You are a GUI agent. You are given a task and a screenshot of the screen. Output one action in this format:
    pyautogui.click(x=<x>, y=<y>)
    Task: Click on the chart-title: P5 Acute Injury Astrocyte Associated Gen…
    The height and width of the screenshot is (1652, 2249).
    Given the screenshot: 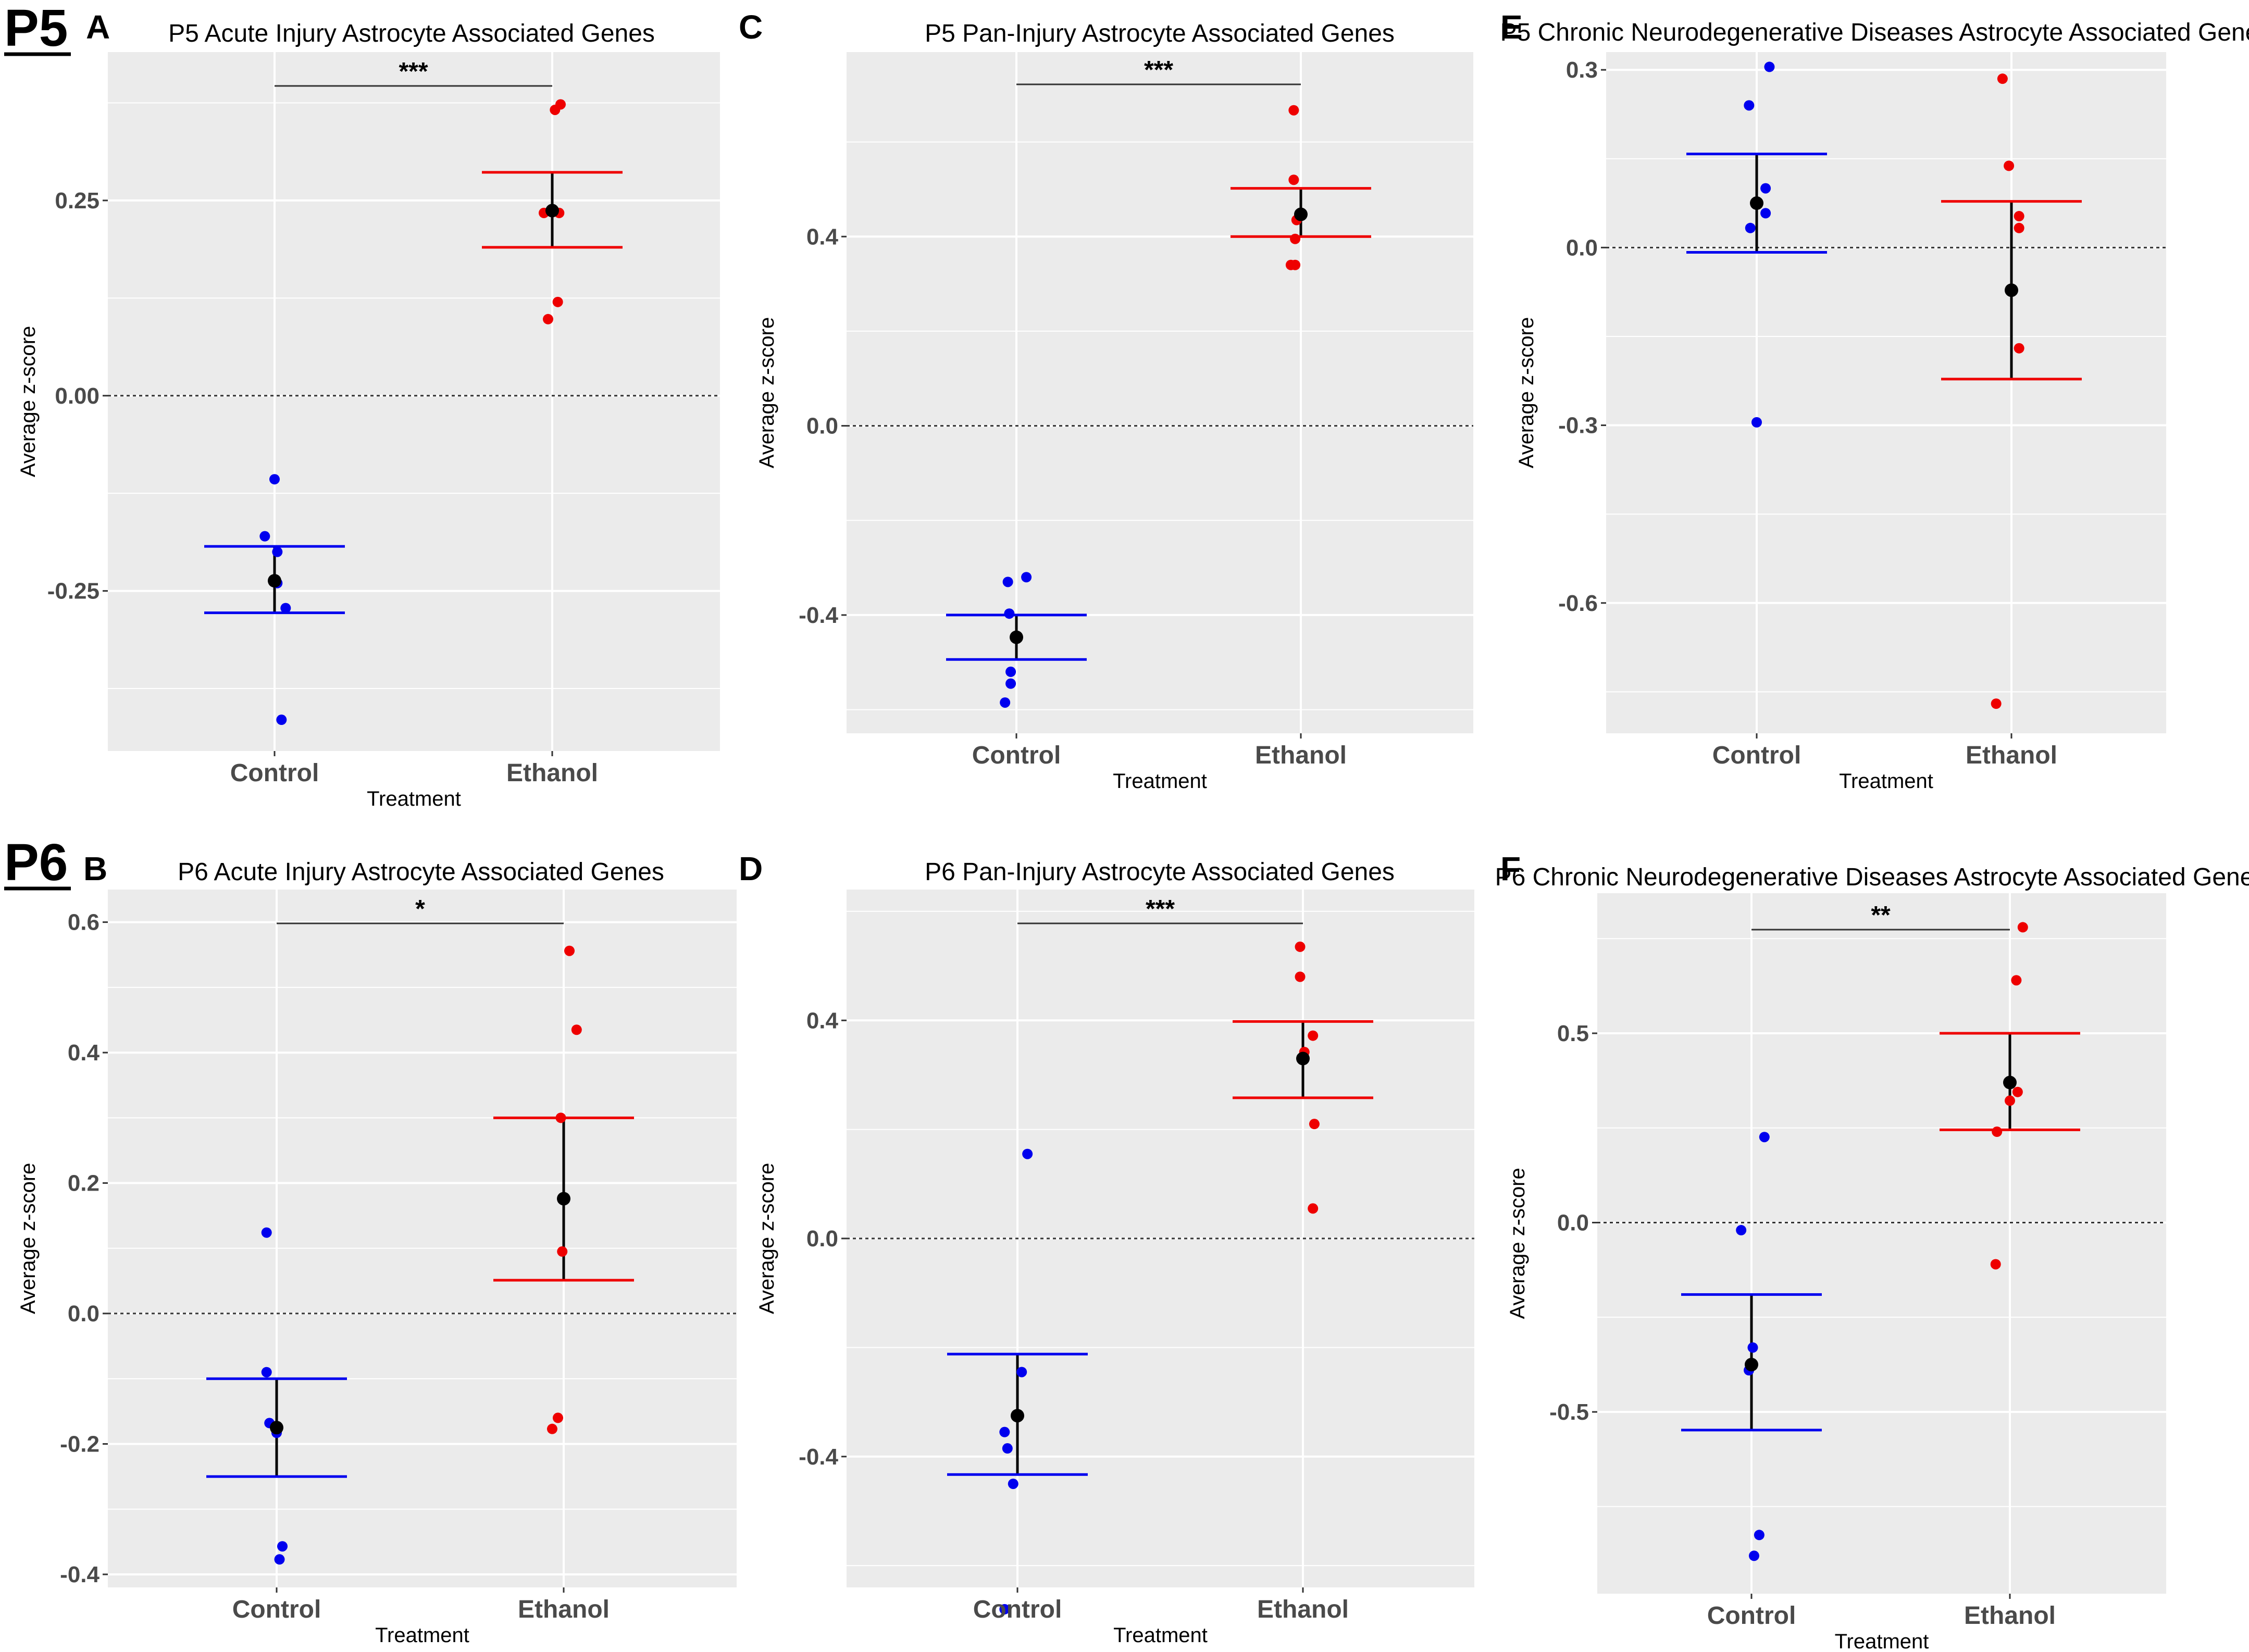 What is the action you would take?
    pyautogui.click(x=411, y=33)
    